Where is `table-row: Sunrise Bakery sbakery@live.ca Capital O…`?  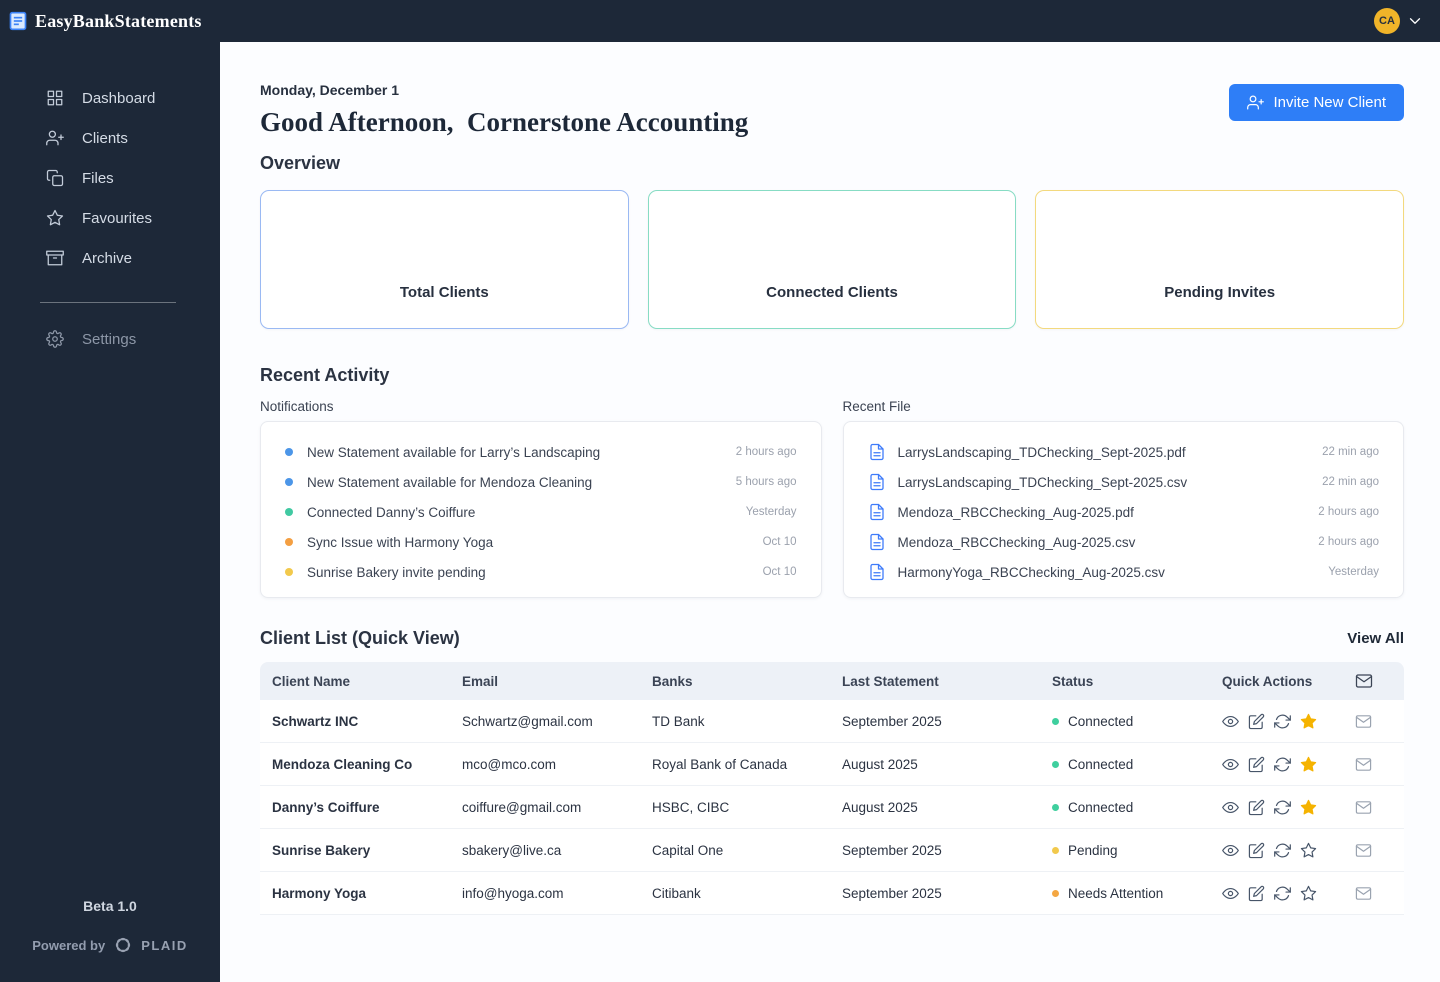
table-row: Sunrise Bakery sbakery@live.ca Capital O… is located at coordinates (832, 850).